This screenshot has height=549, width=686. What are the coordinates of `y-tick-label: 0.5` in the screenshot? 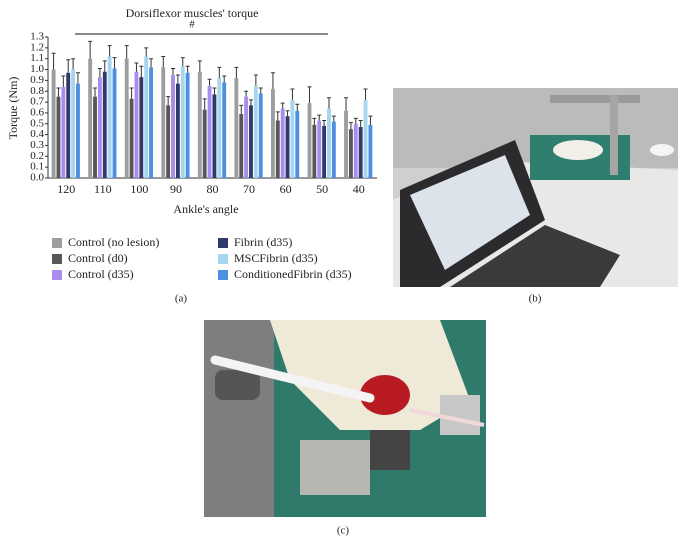 It's located at (37, 123).